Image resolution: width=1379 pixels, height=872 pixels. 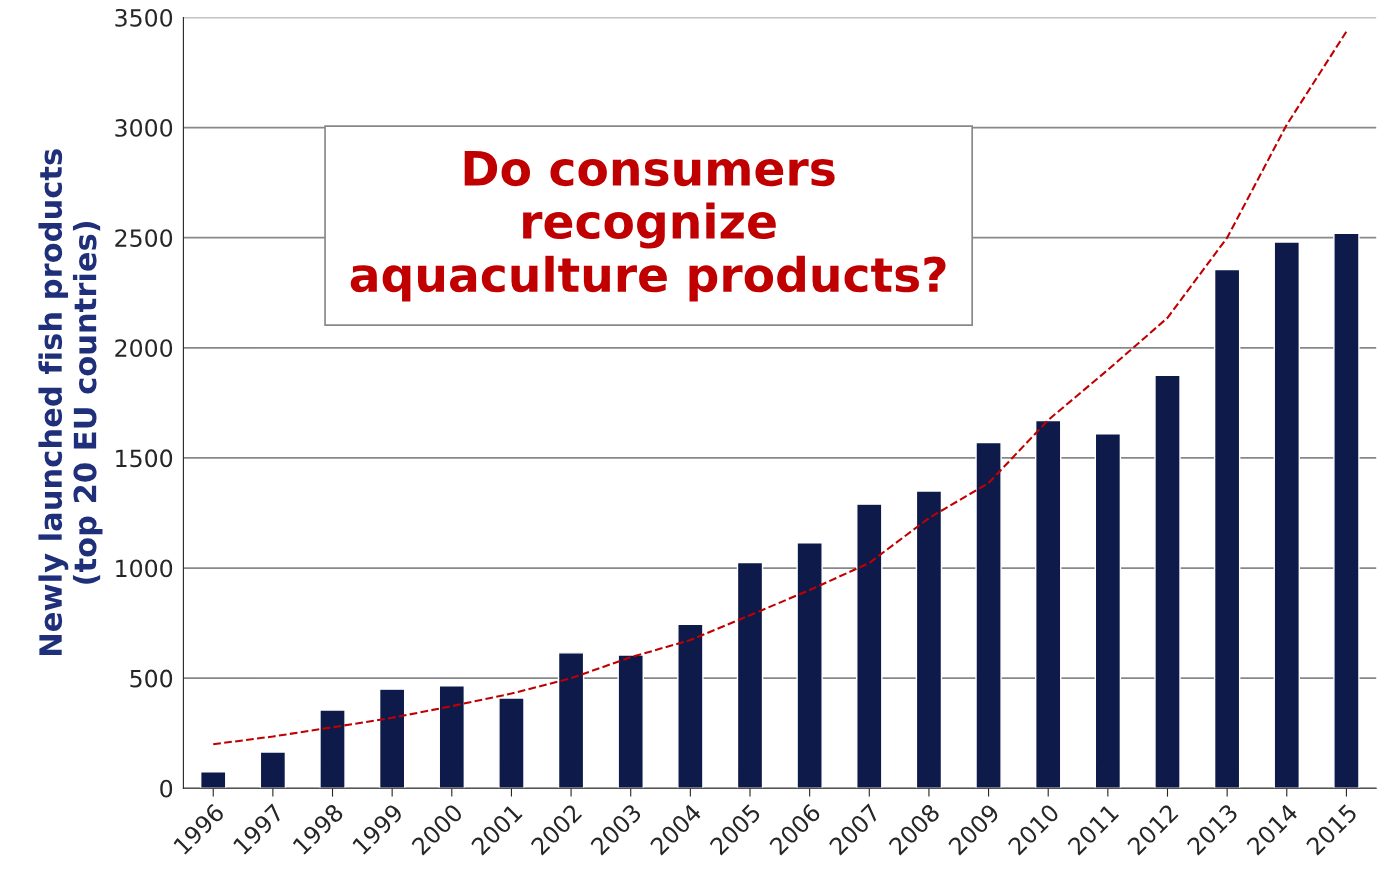 What do you see at coordinates (144, 568) in the screenshot?
I see `y-tick-label: 1000` at bounding box center [144, 568].